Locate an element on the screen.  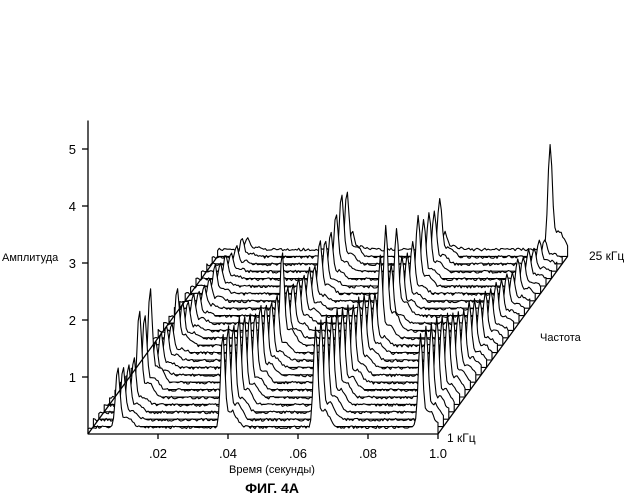
frequency-label-last: 25 кГц is located at coordinates (606, 256).